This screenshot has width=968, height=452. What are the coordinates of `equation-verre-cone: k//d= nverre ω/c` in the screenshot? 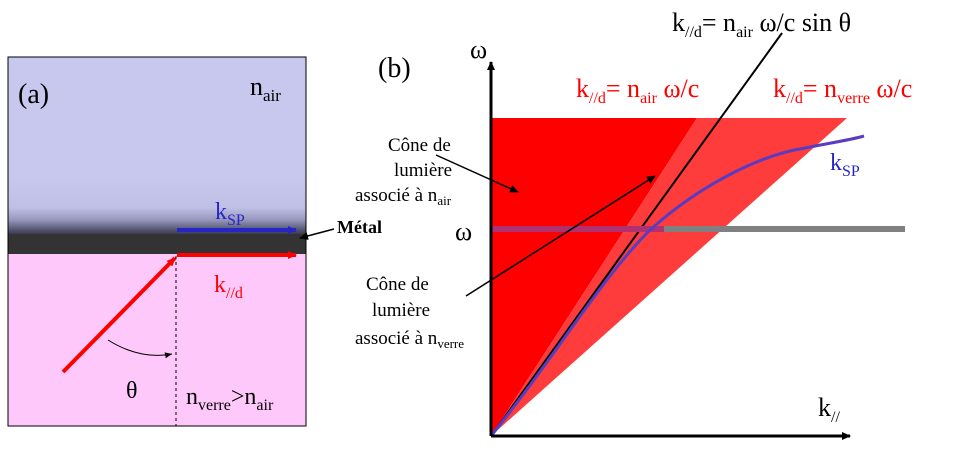 It's located at (842, 90).